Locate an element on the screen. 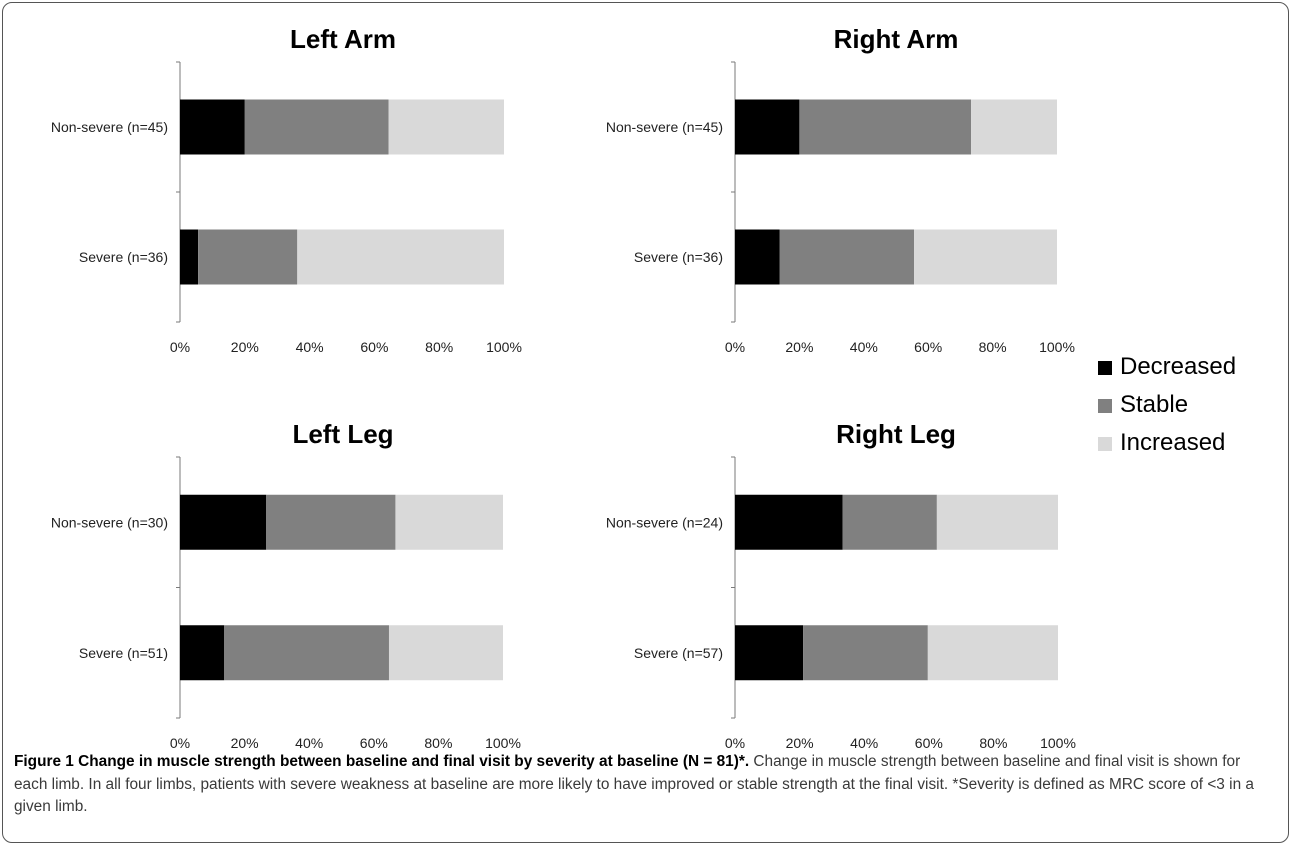  category-label: Severe (n=51) is located at coordinates (123, 653).